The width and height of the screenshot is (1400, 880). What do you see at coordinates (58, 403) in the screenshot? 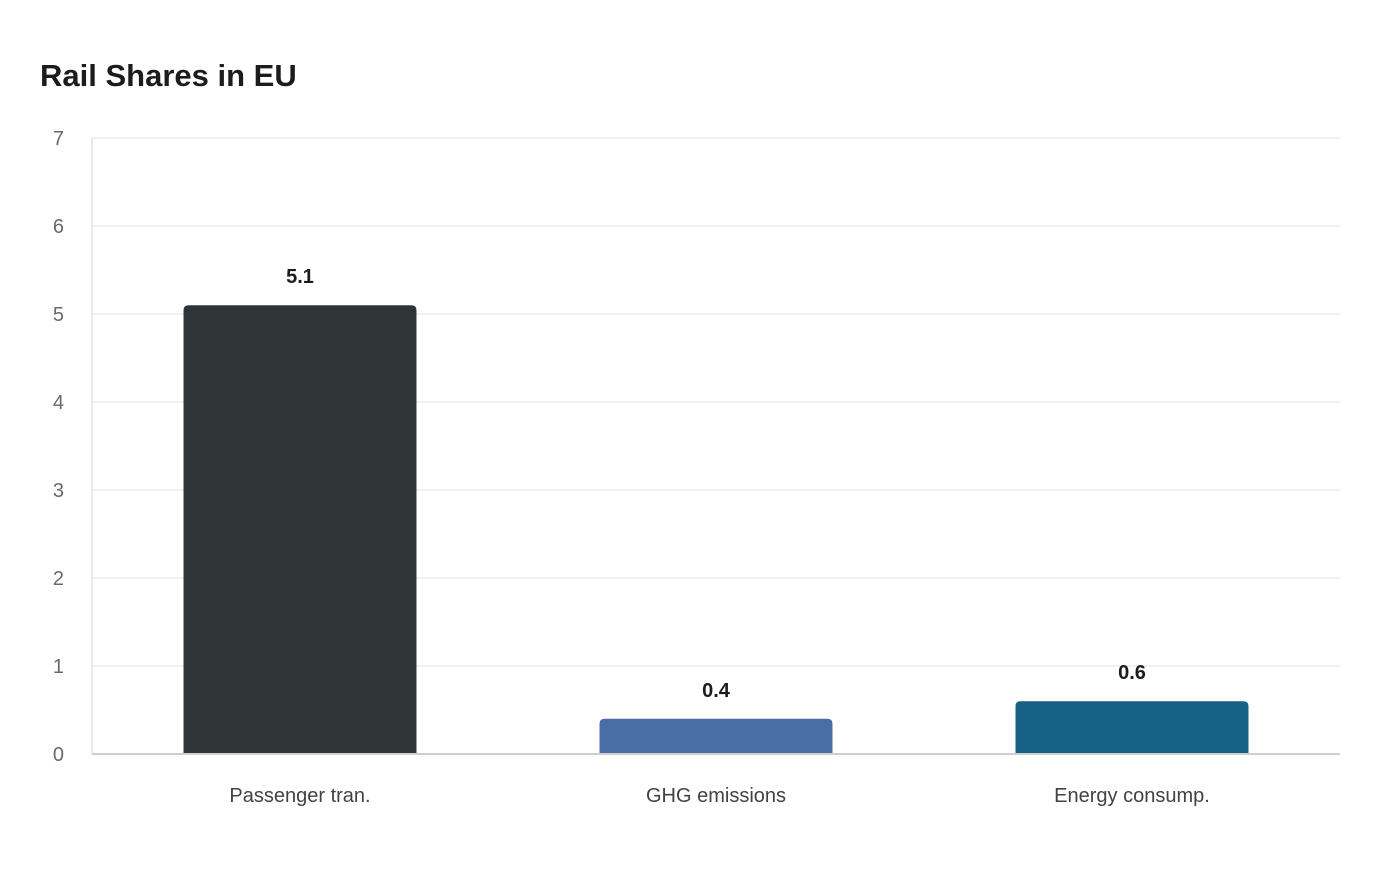
I see `y-tick-label: 4` at bounding box center [58, 403].